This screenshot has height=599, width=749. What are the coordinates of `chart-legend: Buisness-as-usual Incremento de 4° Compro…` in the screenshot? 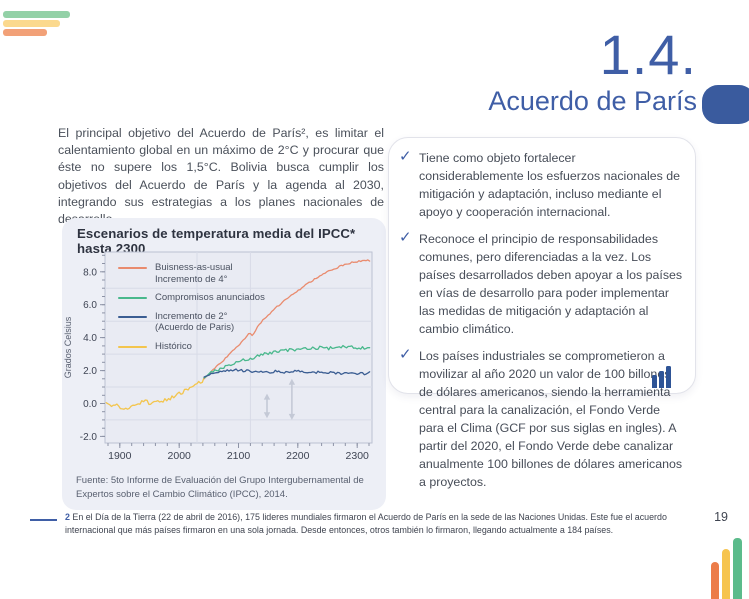 It's located at (191, 310).